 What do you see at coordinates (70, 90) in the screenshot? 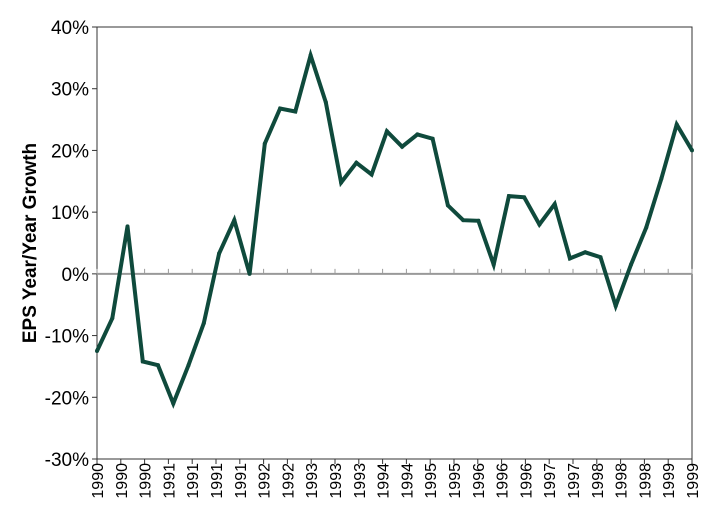
I see `y-tick-label: 30%` at bounding box center [70, 90].